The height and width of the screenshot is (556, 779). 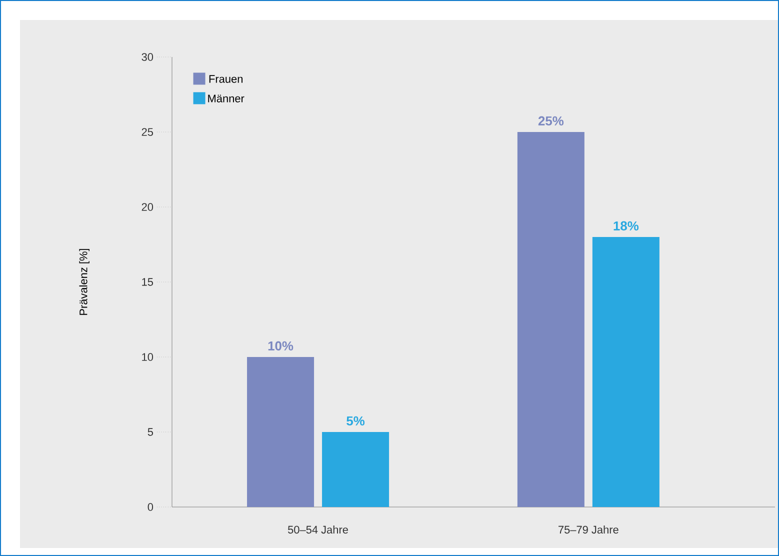 I want to click on legend-label: Frauen, so click(x=225, y=79).